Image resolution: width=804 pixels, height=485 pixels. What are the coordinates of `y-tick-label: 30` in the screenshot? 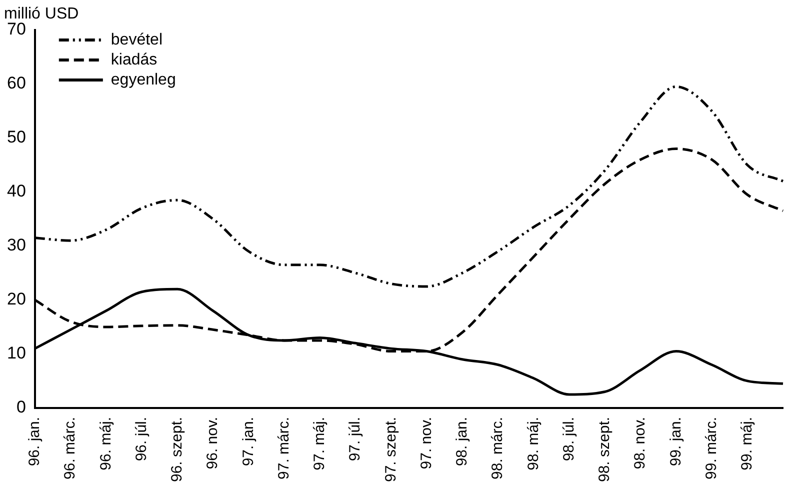 It's located at (16, 245).